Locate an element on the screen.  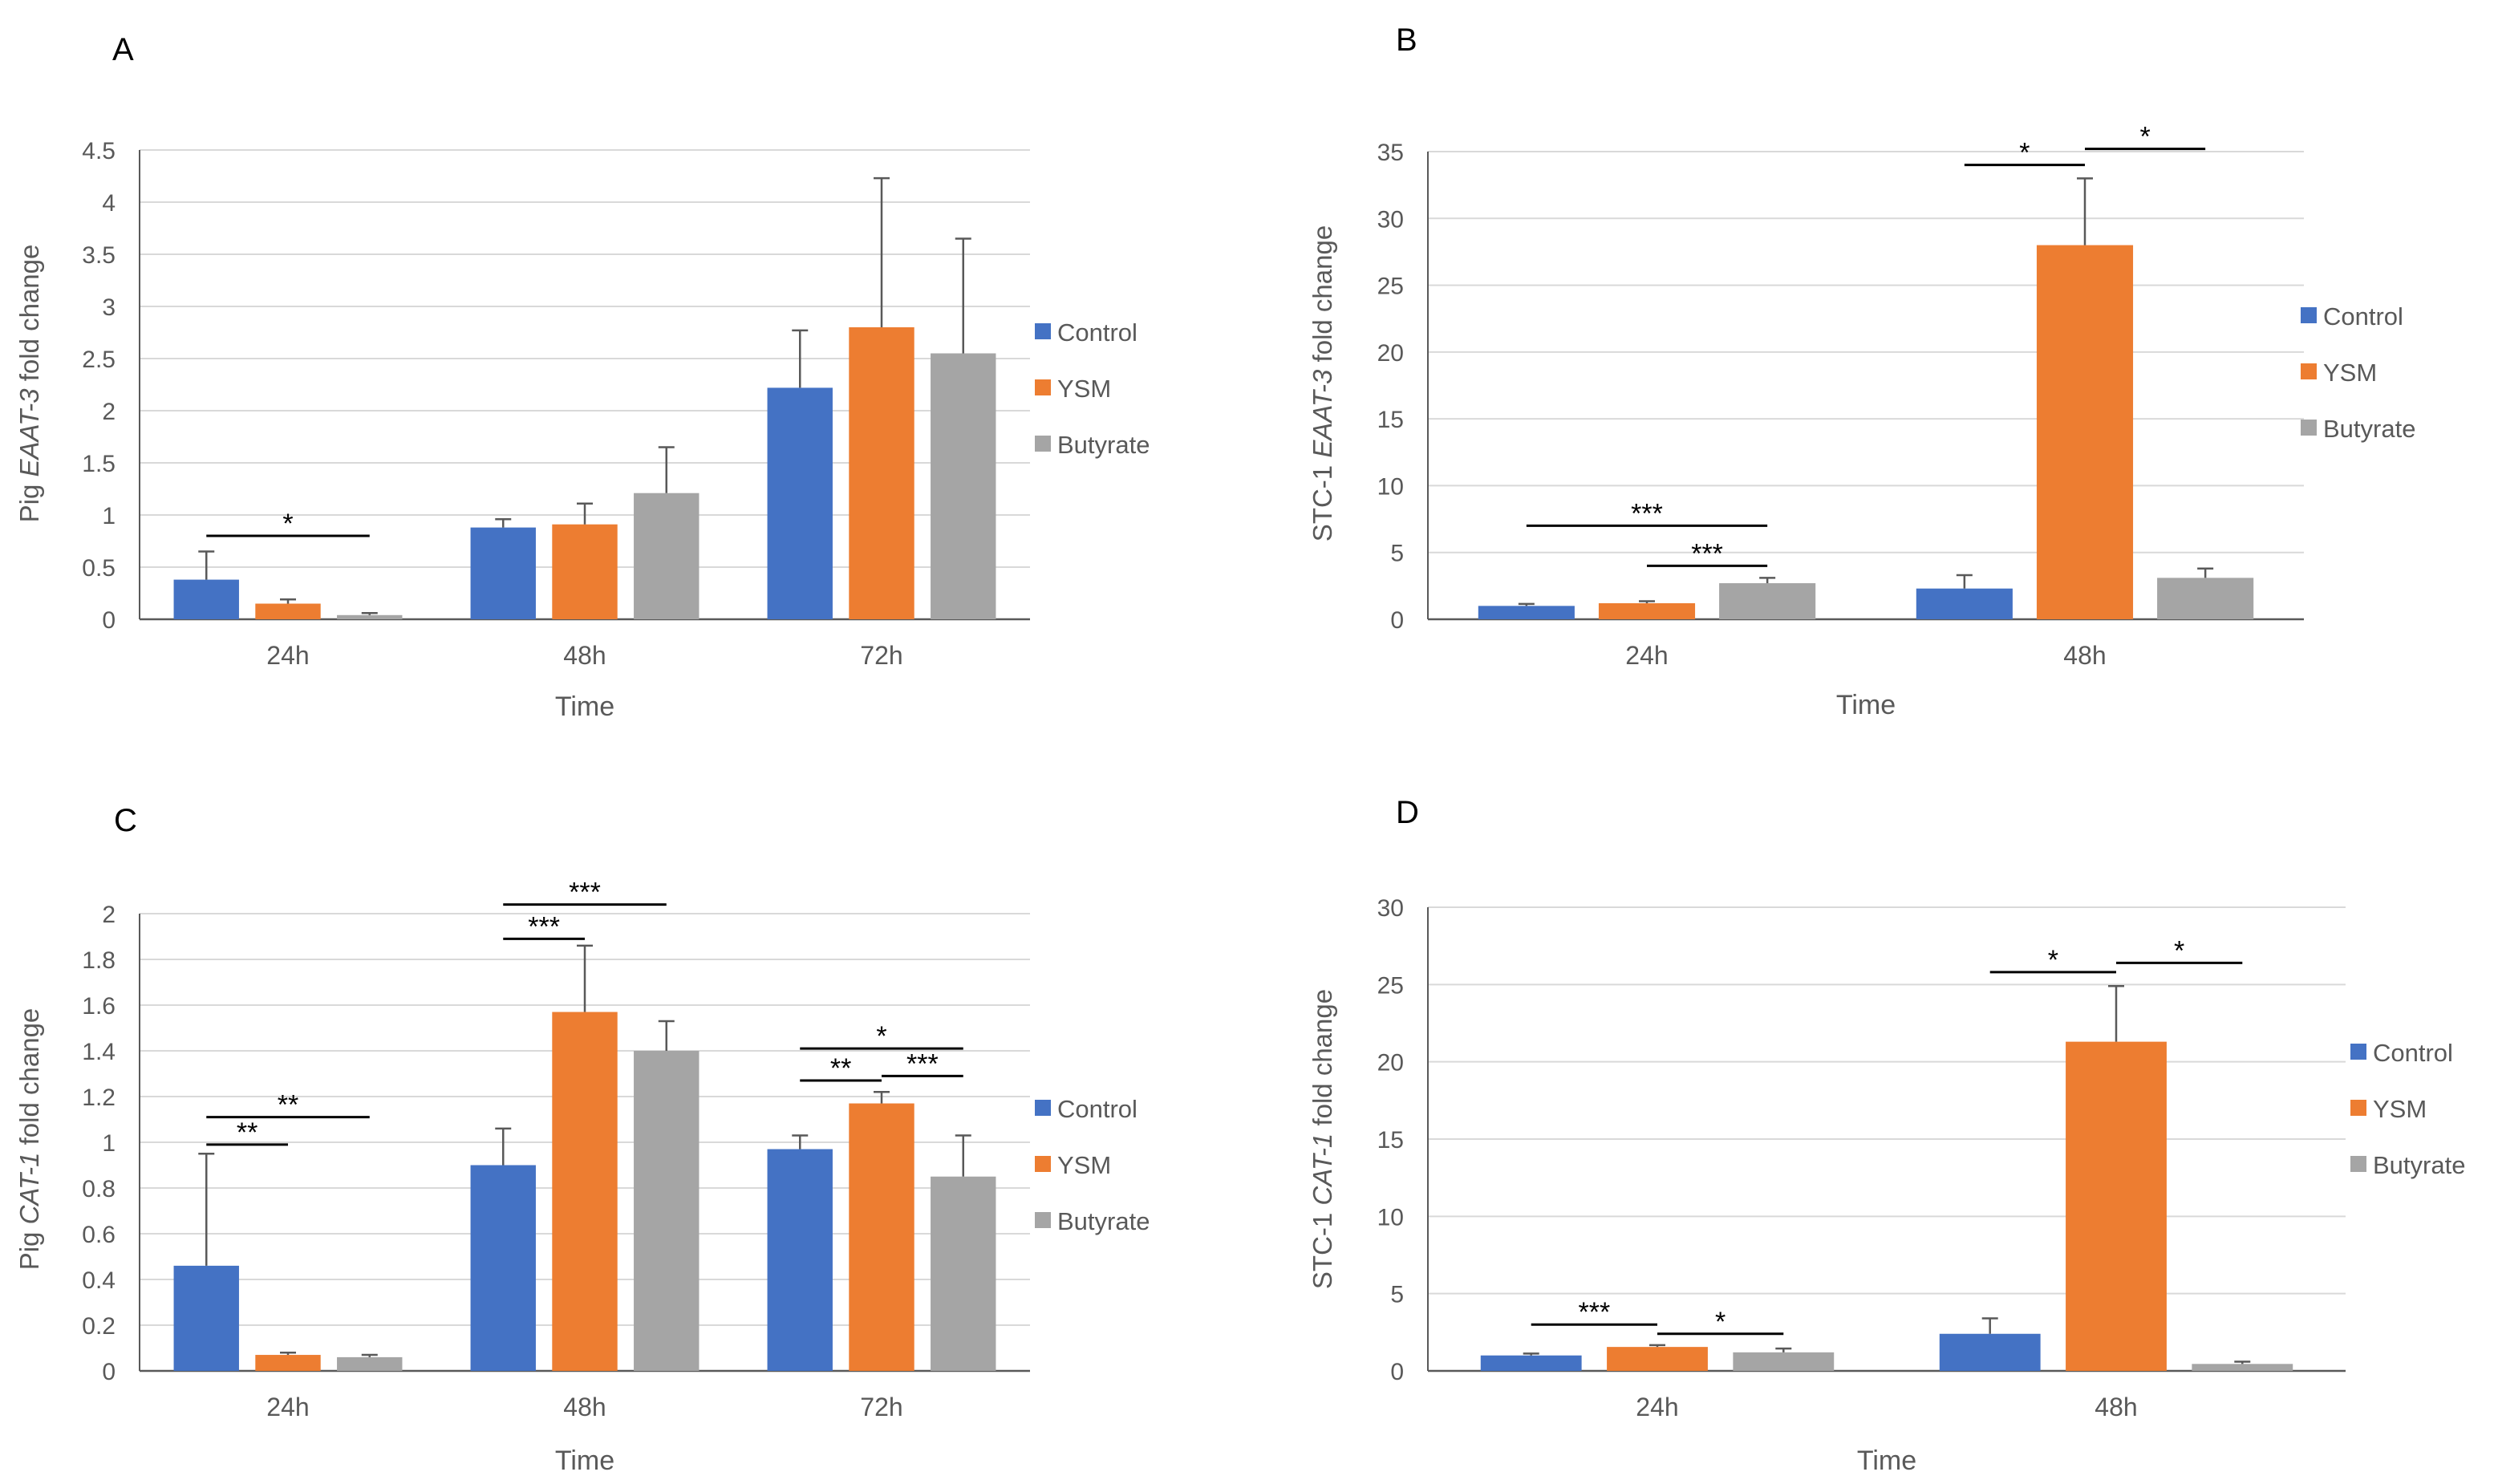
bar-ysm-48h is located at coordinates (2116, 1206).